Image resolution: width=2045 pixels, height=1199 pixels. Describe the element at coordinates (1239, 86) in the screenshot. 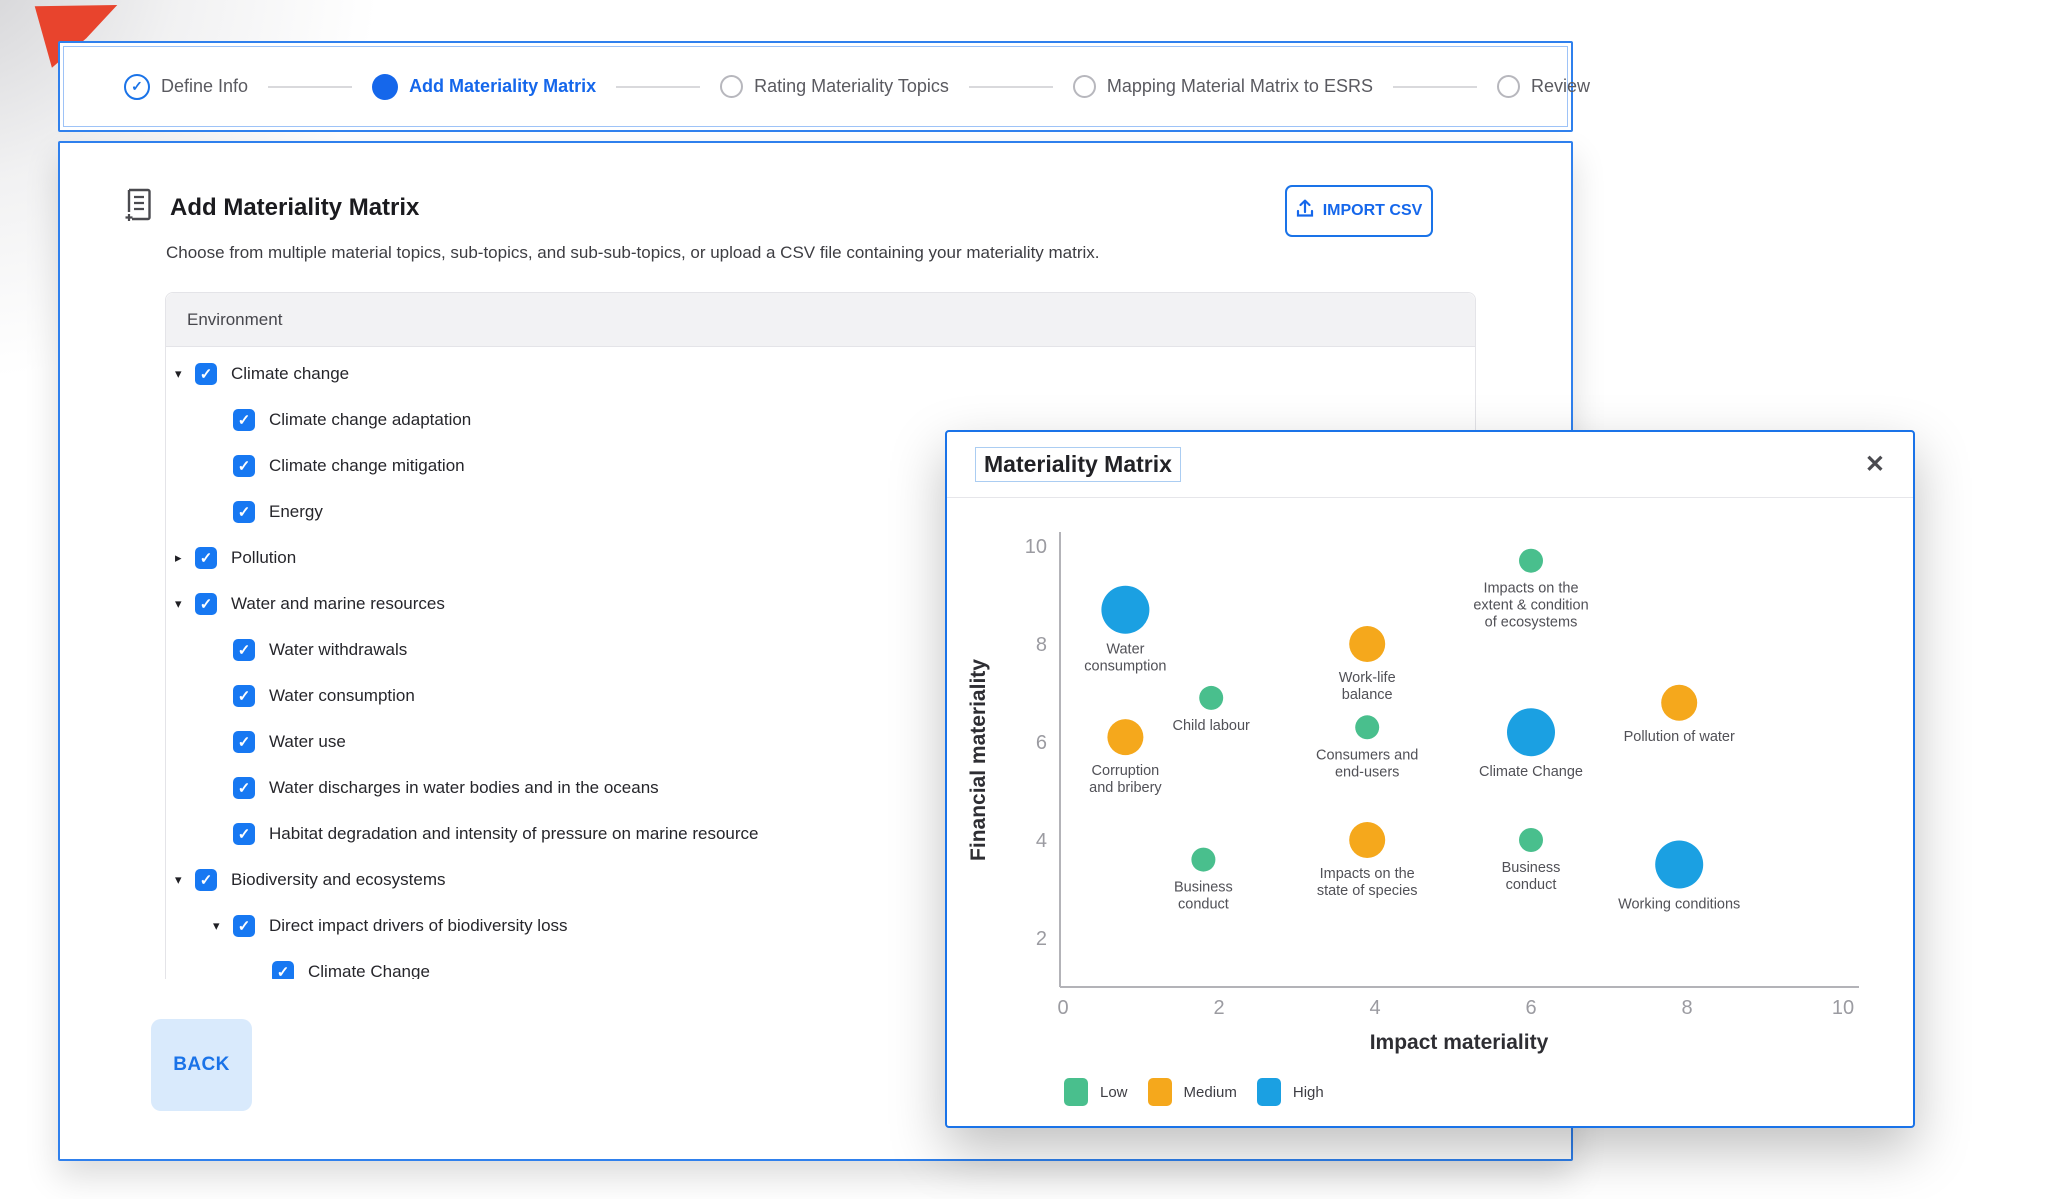

I see `step-label: Mapping Material Matrix to ESRS` at that location.